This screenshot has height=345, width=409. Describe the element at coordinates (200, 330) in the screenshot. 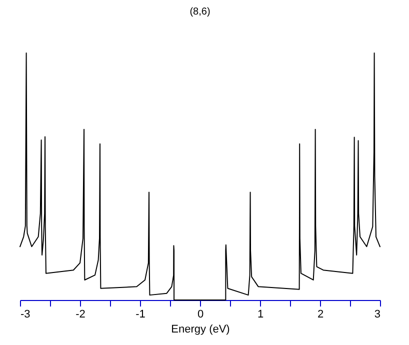

I see `x-axis-title: Energy (eV)` at that location.